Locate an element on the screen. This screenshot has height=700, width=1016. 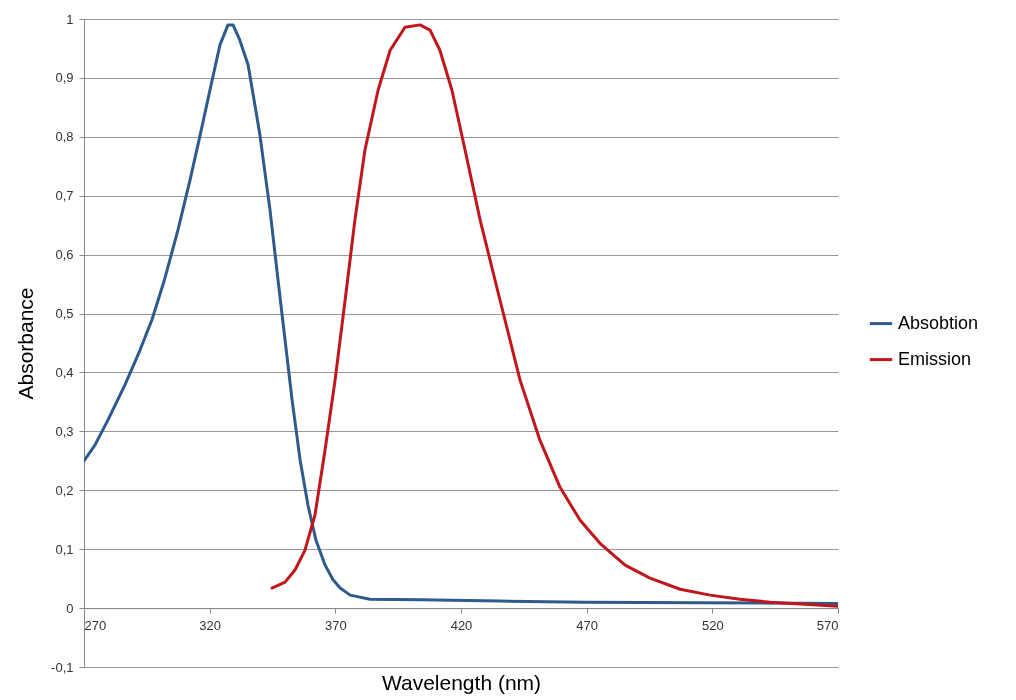
y-tick-label: 0,5 is located at coordinates (64, 314).